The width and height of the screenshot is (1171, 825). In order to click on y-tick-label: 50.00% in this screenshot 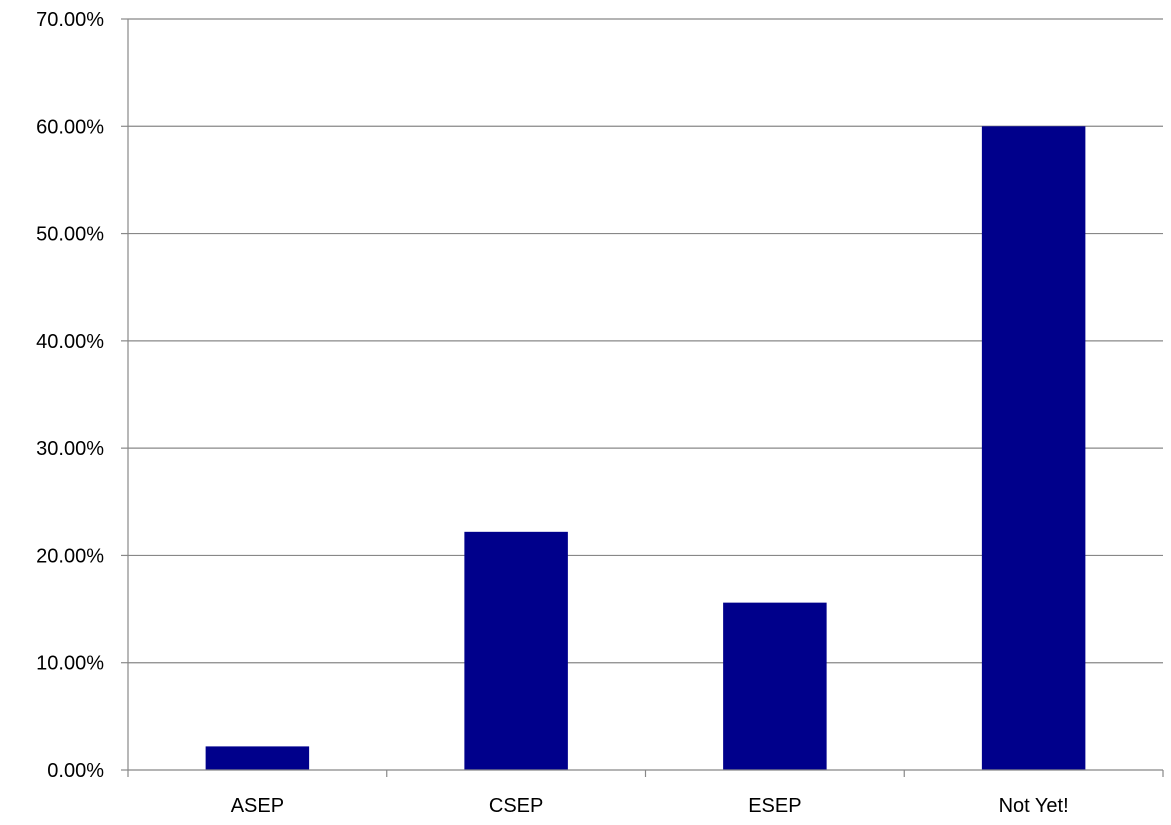, I will do `click(70, 235)`.